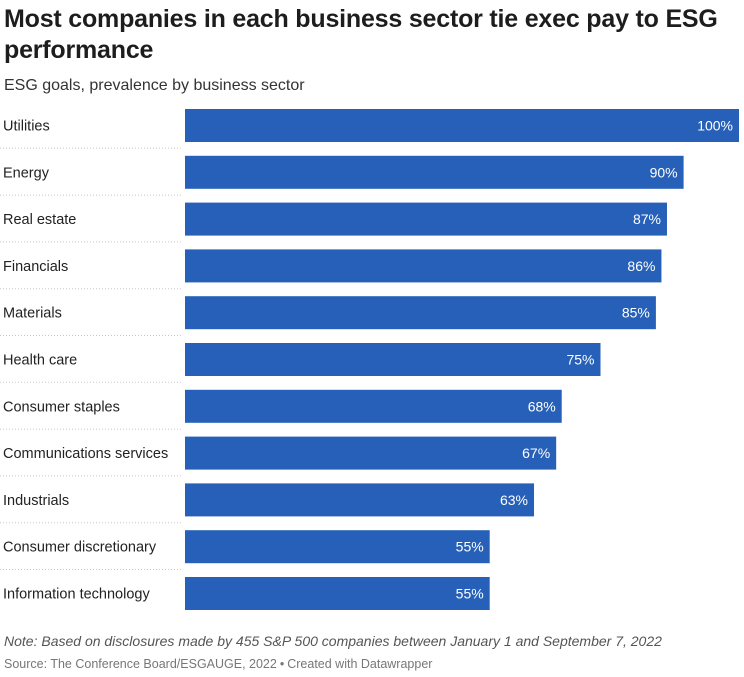 The width and height of the screenshot is (744, 677). Describe the element at coordinates (536, 453) in the screenshot. I see `value-label: 67%` at that location.